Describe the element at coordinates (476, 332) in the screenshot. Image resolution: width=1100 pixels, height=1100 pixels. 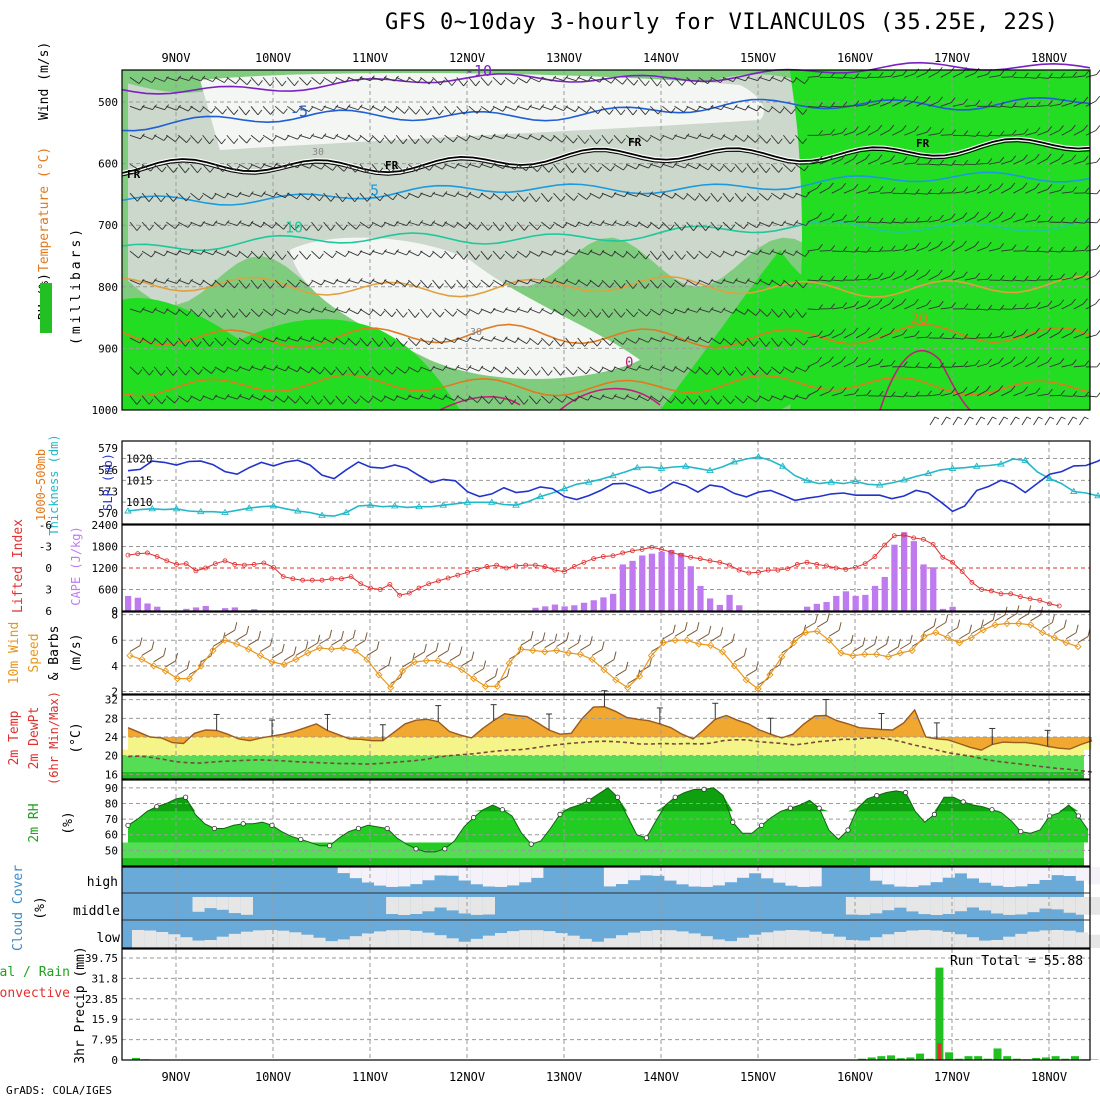
I see `rh-contour-label: 30` at that location.